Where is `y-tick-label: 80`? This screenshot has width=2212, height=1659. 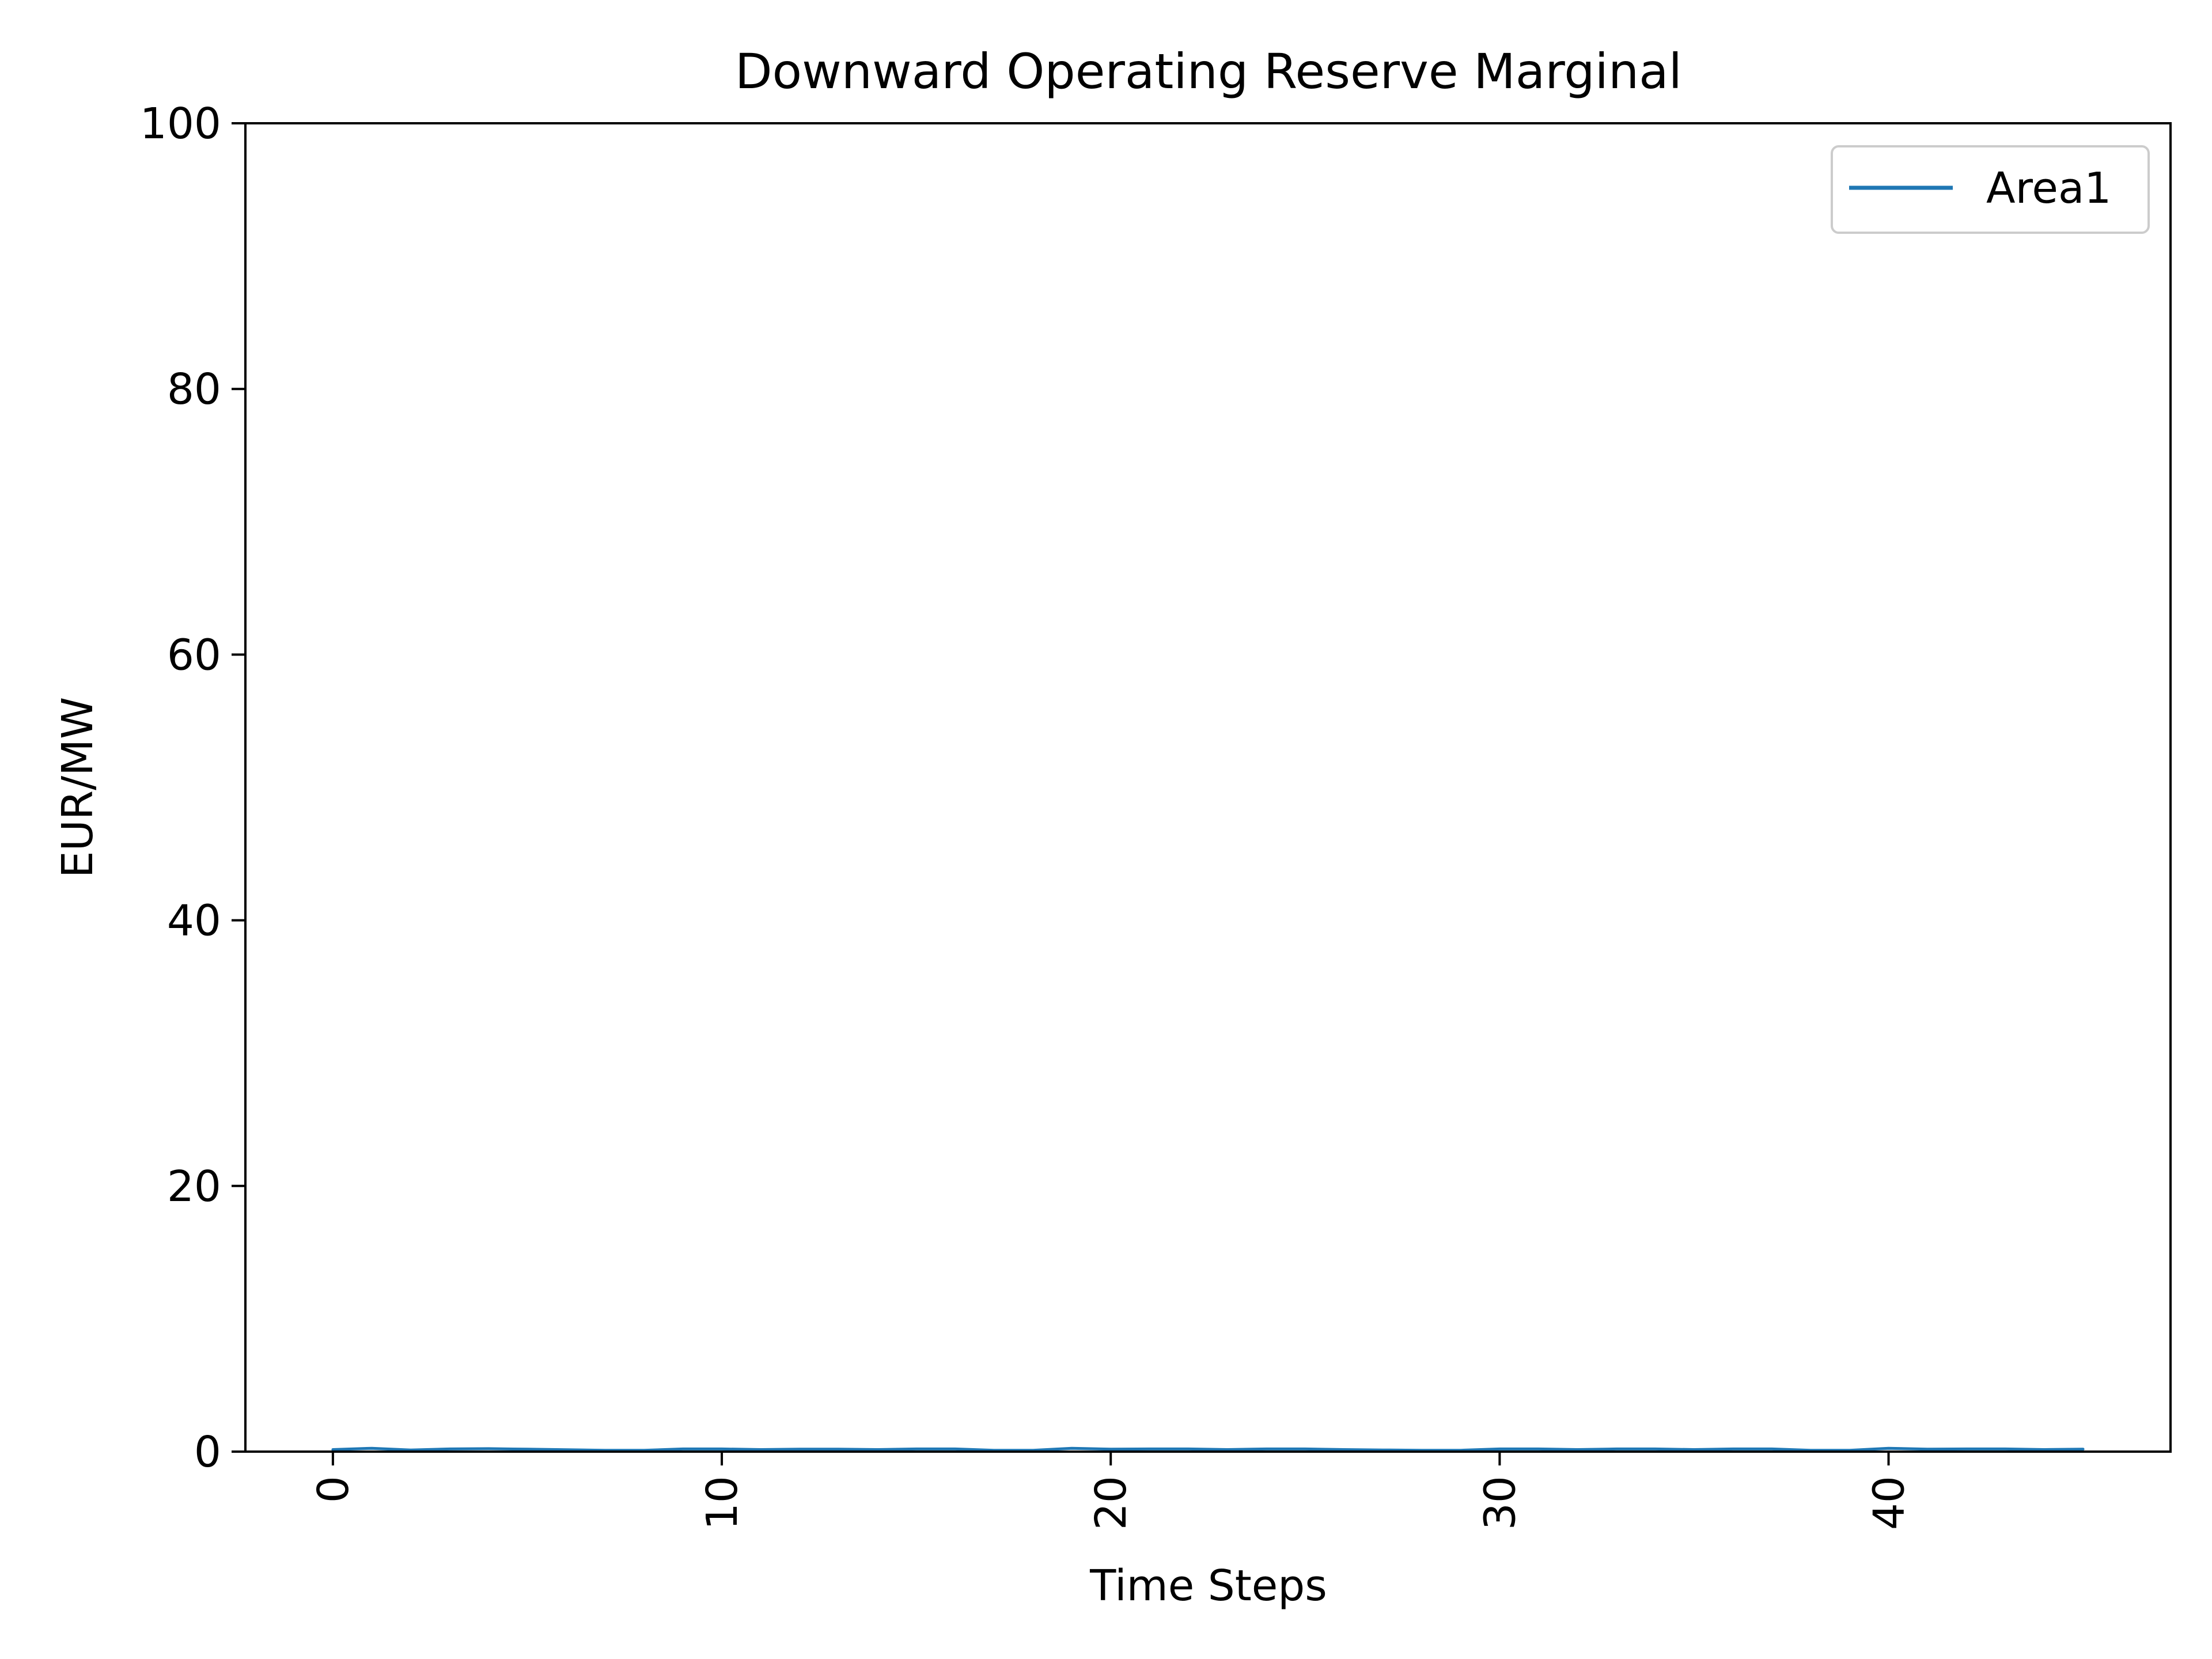
y-tick-label: 80 is located at coordinates (194, 389).